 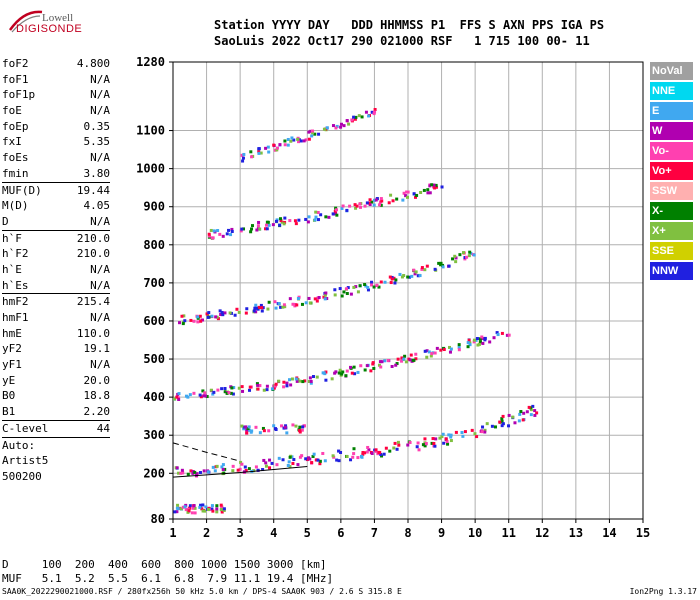 I want to click on legend-item: SSE, so click(x=671, y=251).